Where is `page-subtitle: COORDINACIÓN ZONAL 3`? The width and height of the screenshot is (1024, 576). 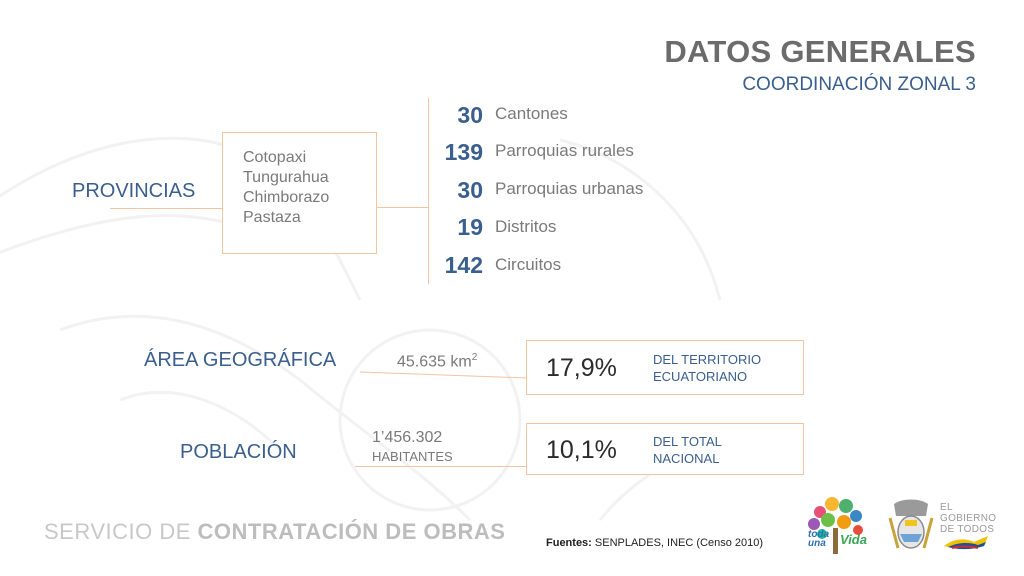
page-subtitle: COORDINACIÓN ZONAL 3 is located at coordinates (859, 84).